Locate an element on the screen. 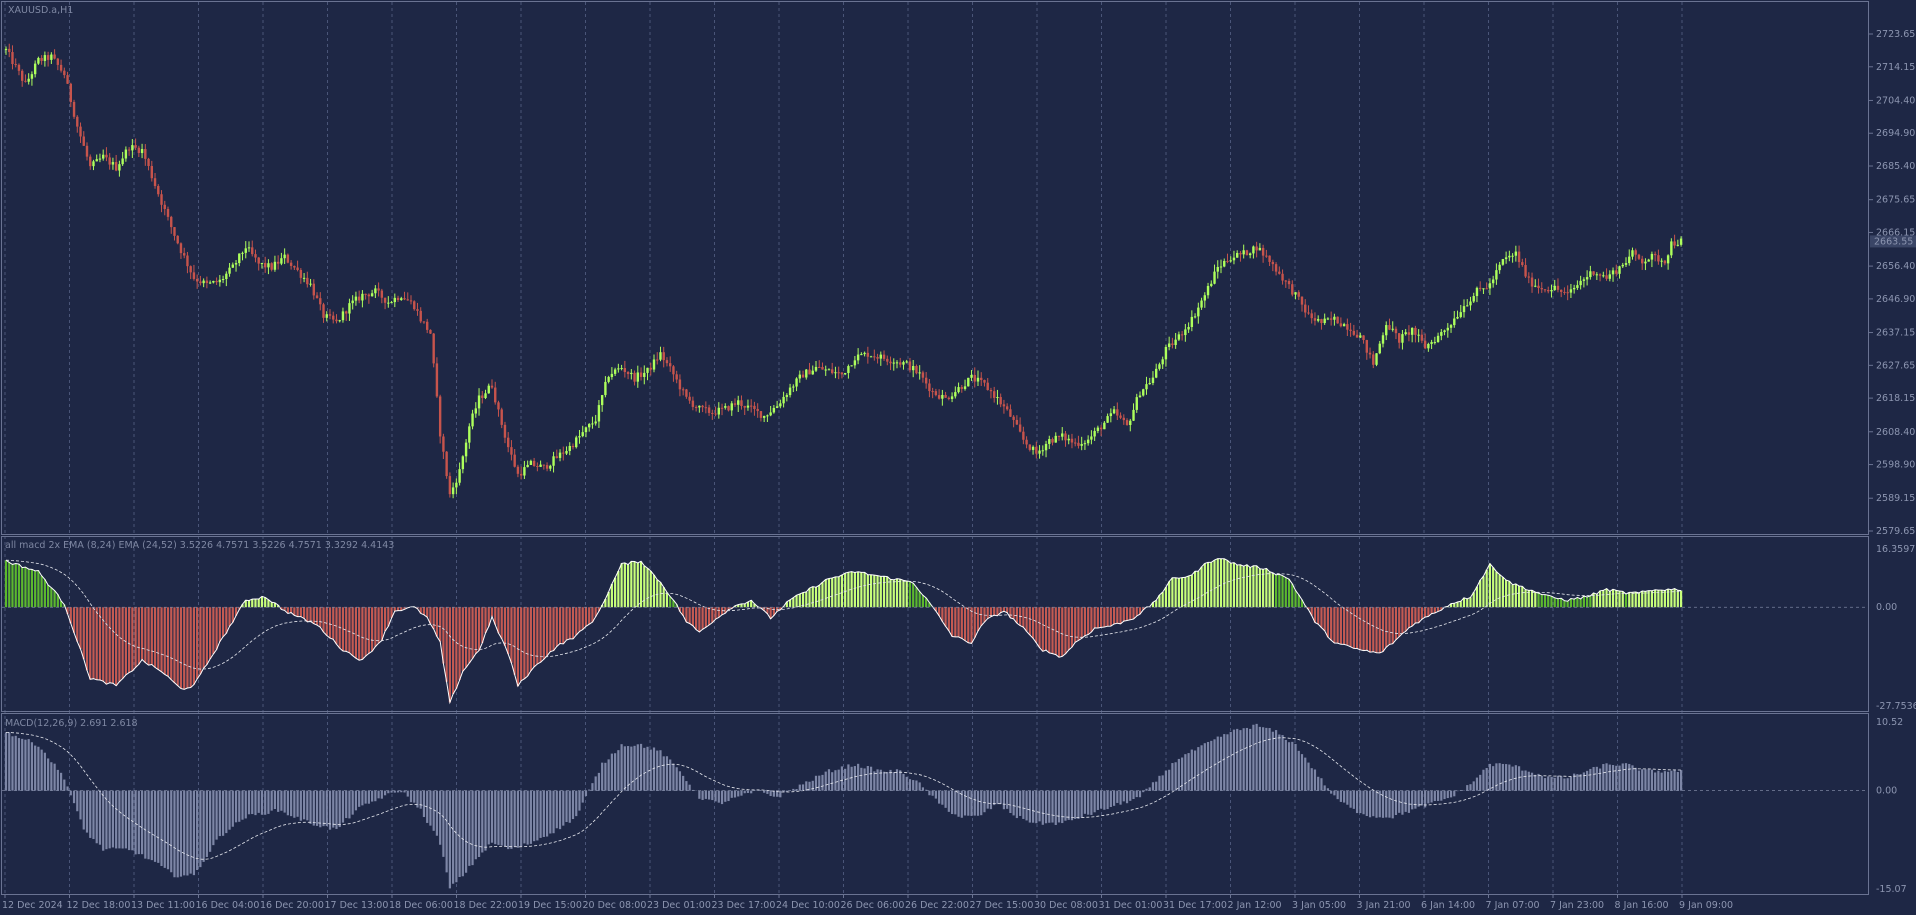 Image resolution: width=1916 pixels, height=915 pixels. time-axis-label: 3 Jan 21:00 is located at coordinates (1384, 905).